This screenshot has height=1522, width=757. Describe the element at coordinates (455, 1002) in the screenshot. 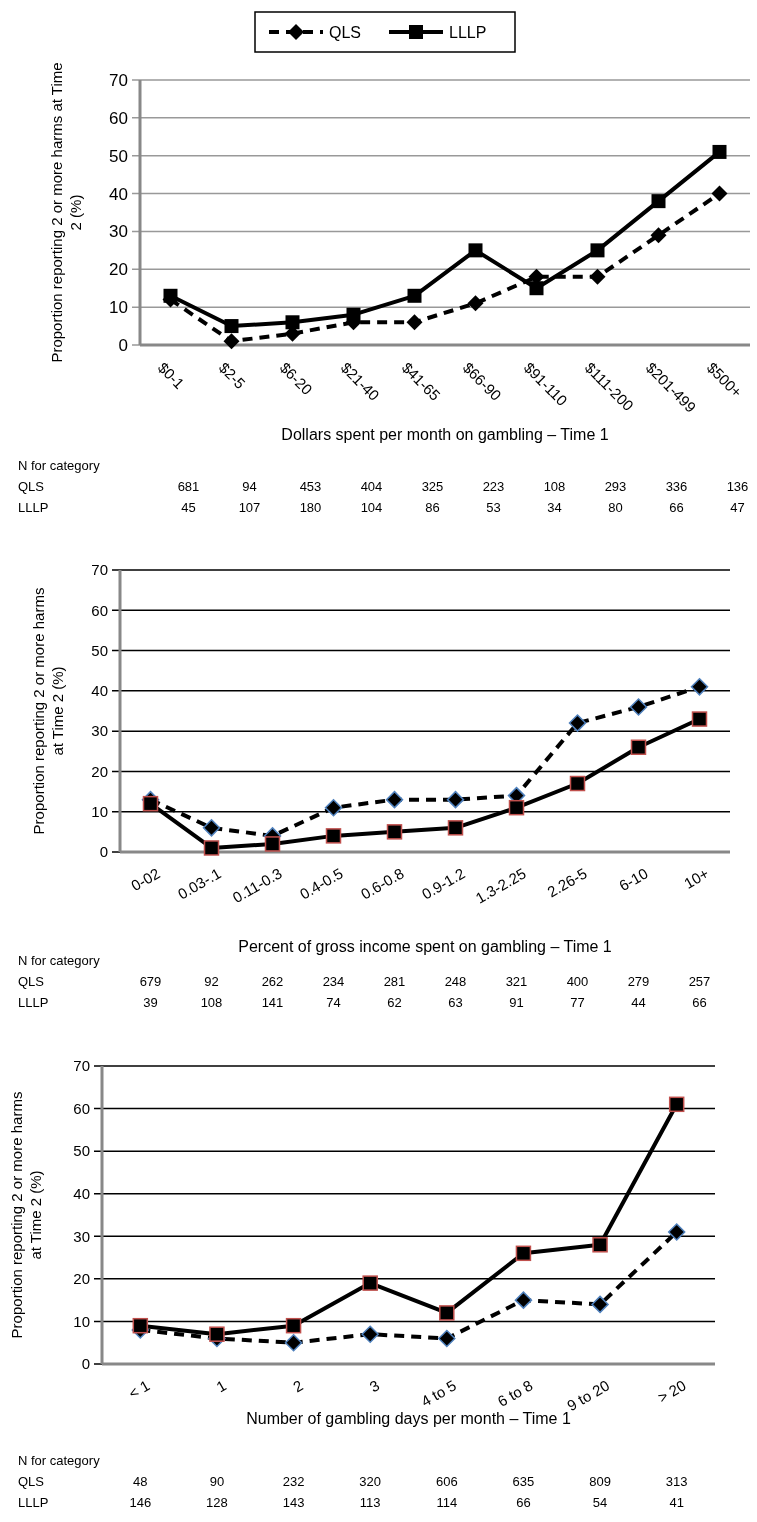

I see `text: 63` at that location.